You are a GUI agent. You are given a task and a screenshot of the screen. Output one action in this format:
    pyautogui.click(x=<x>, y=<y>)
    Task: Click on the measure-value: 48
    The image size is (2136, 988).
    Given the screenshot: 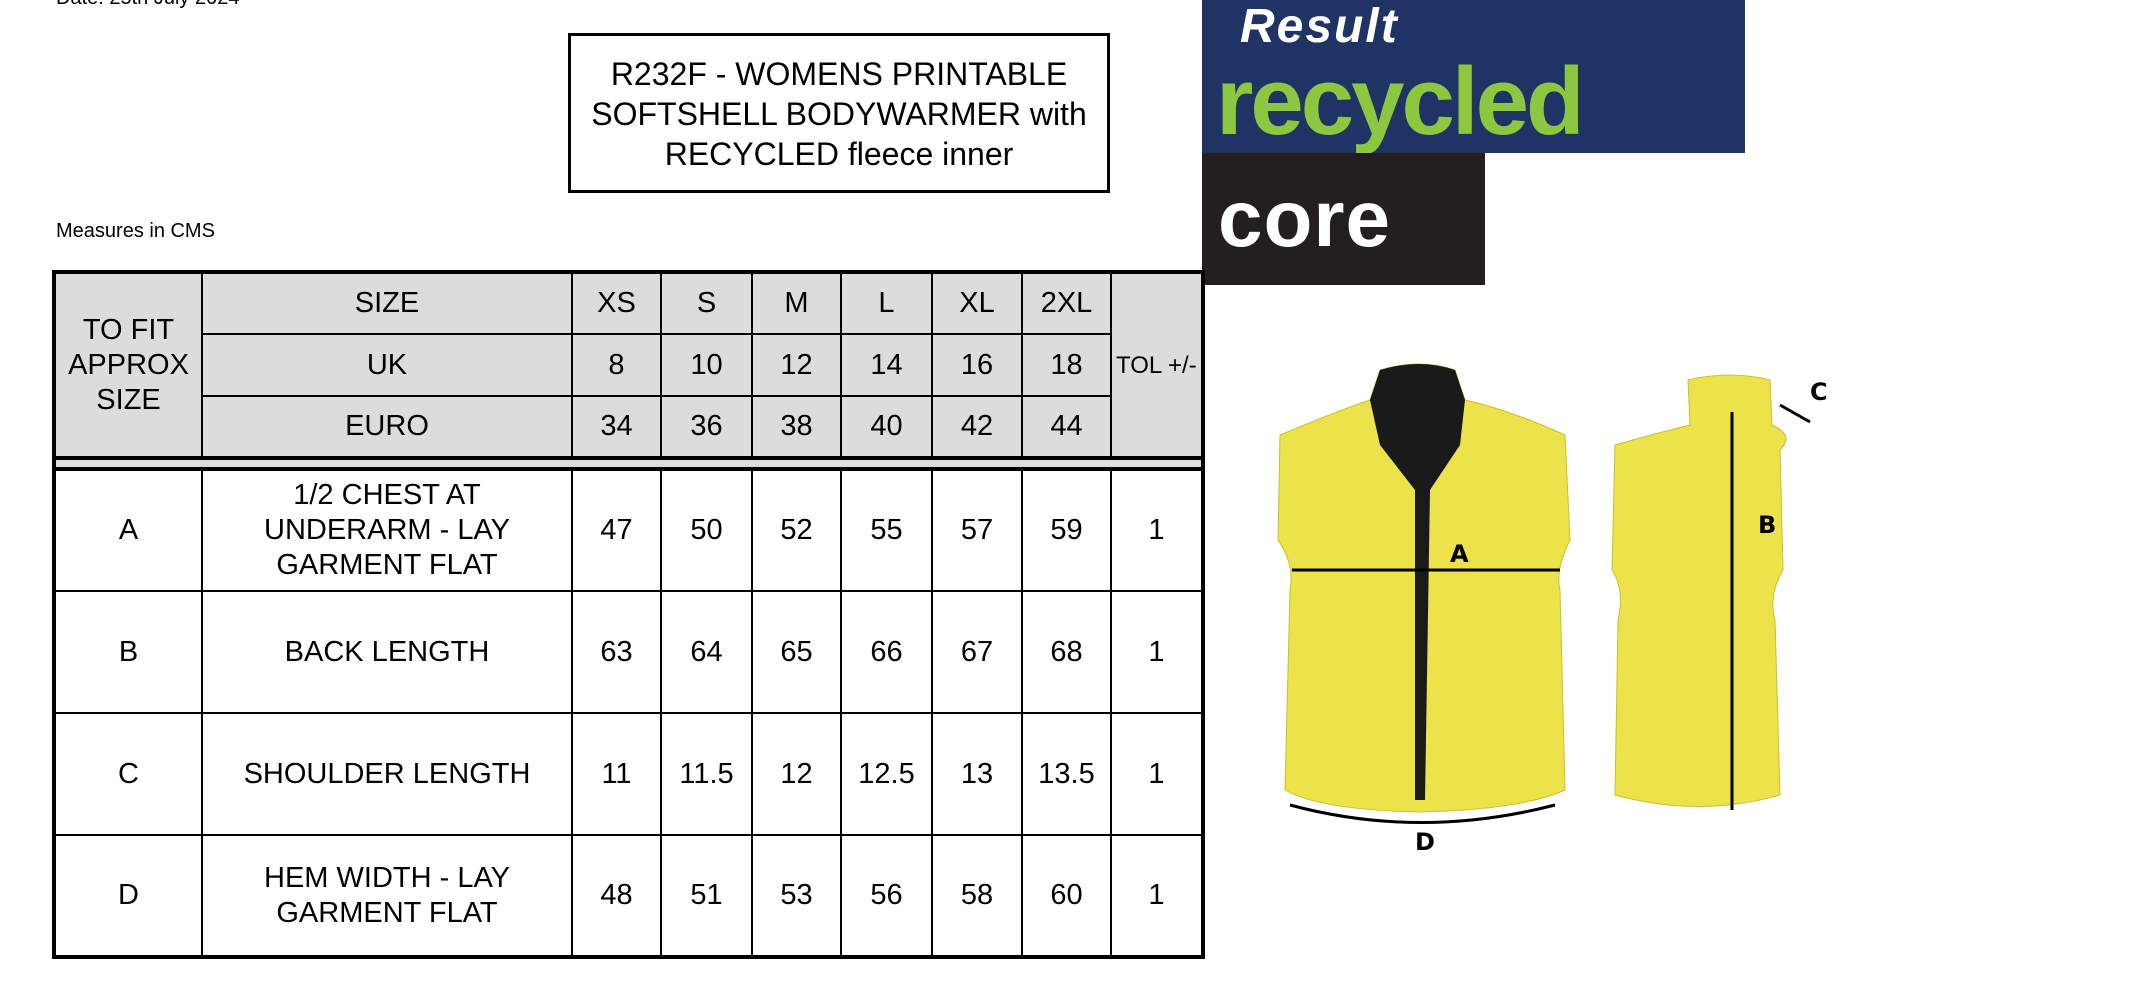 What is the action you would take?
    pyautogui.click(x=616, y=896)
    